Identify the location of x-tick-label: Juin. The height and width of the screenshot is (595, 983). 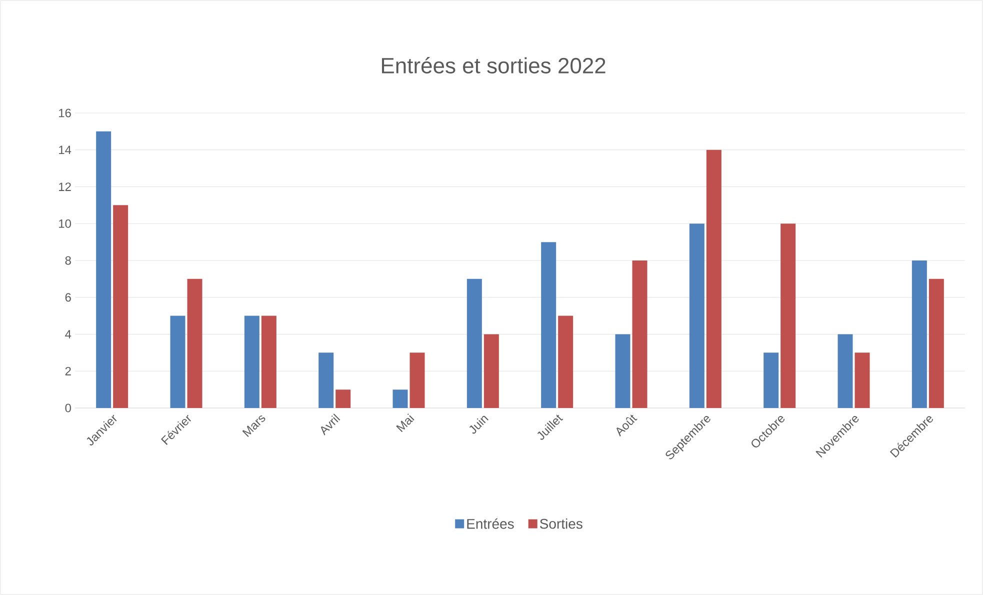
(479, 425).